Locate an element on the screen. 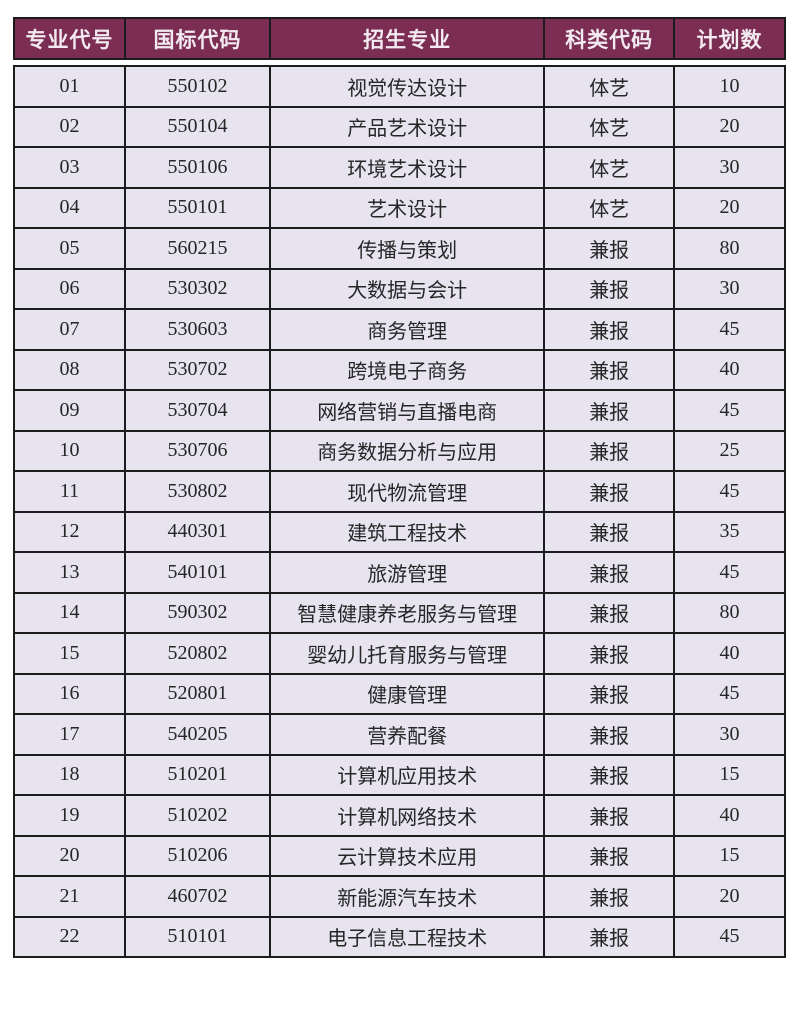  cell-national-code: 540101 is located at coordinates (197, 572).